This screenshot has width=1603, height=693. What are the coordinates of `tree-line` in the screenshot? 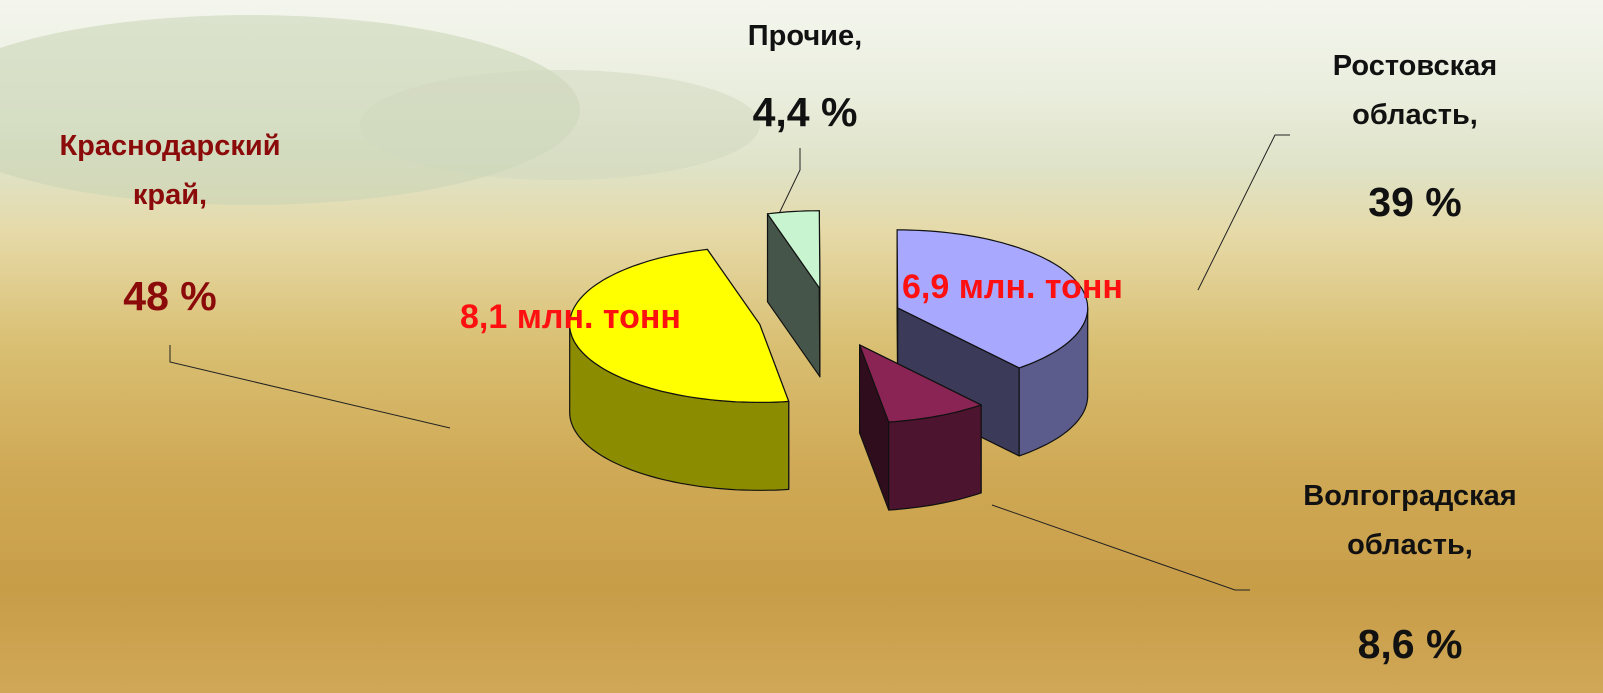 It's located at (560, 125).